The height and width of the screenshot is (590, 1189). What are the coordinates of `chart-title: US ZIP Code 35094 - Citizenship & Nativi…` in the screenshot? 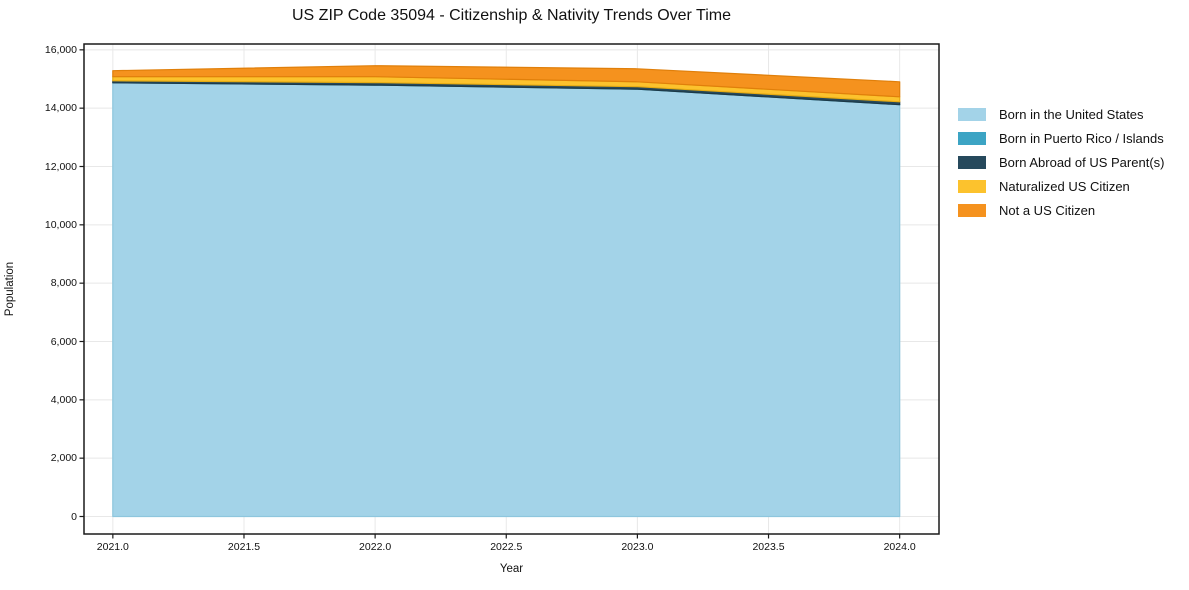 It's located at (511, 15).